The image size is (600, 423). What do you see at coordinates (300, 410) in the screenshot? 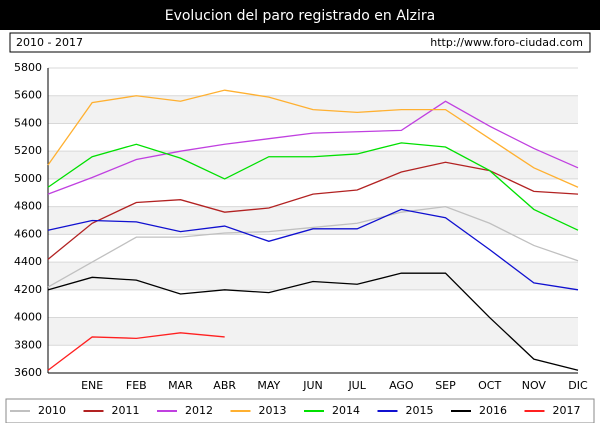
I see `legend-box` at bounding box center [300, 410].